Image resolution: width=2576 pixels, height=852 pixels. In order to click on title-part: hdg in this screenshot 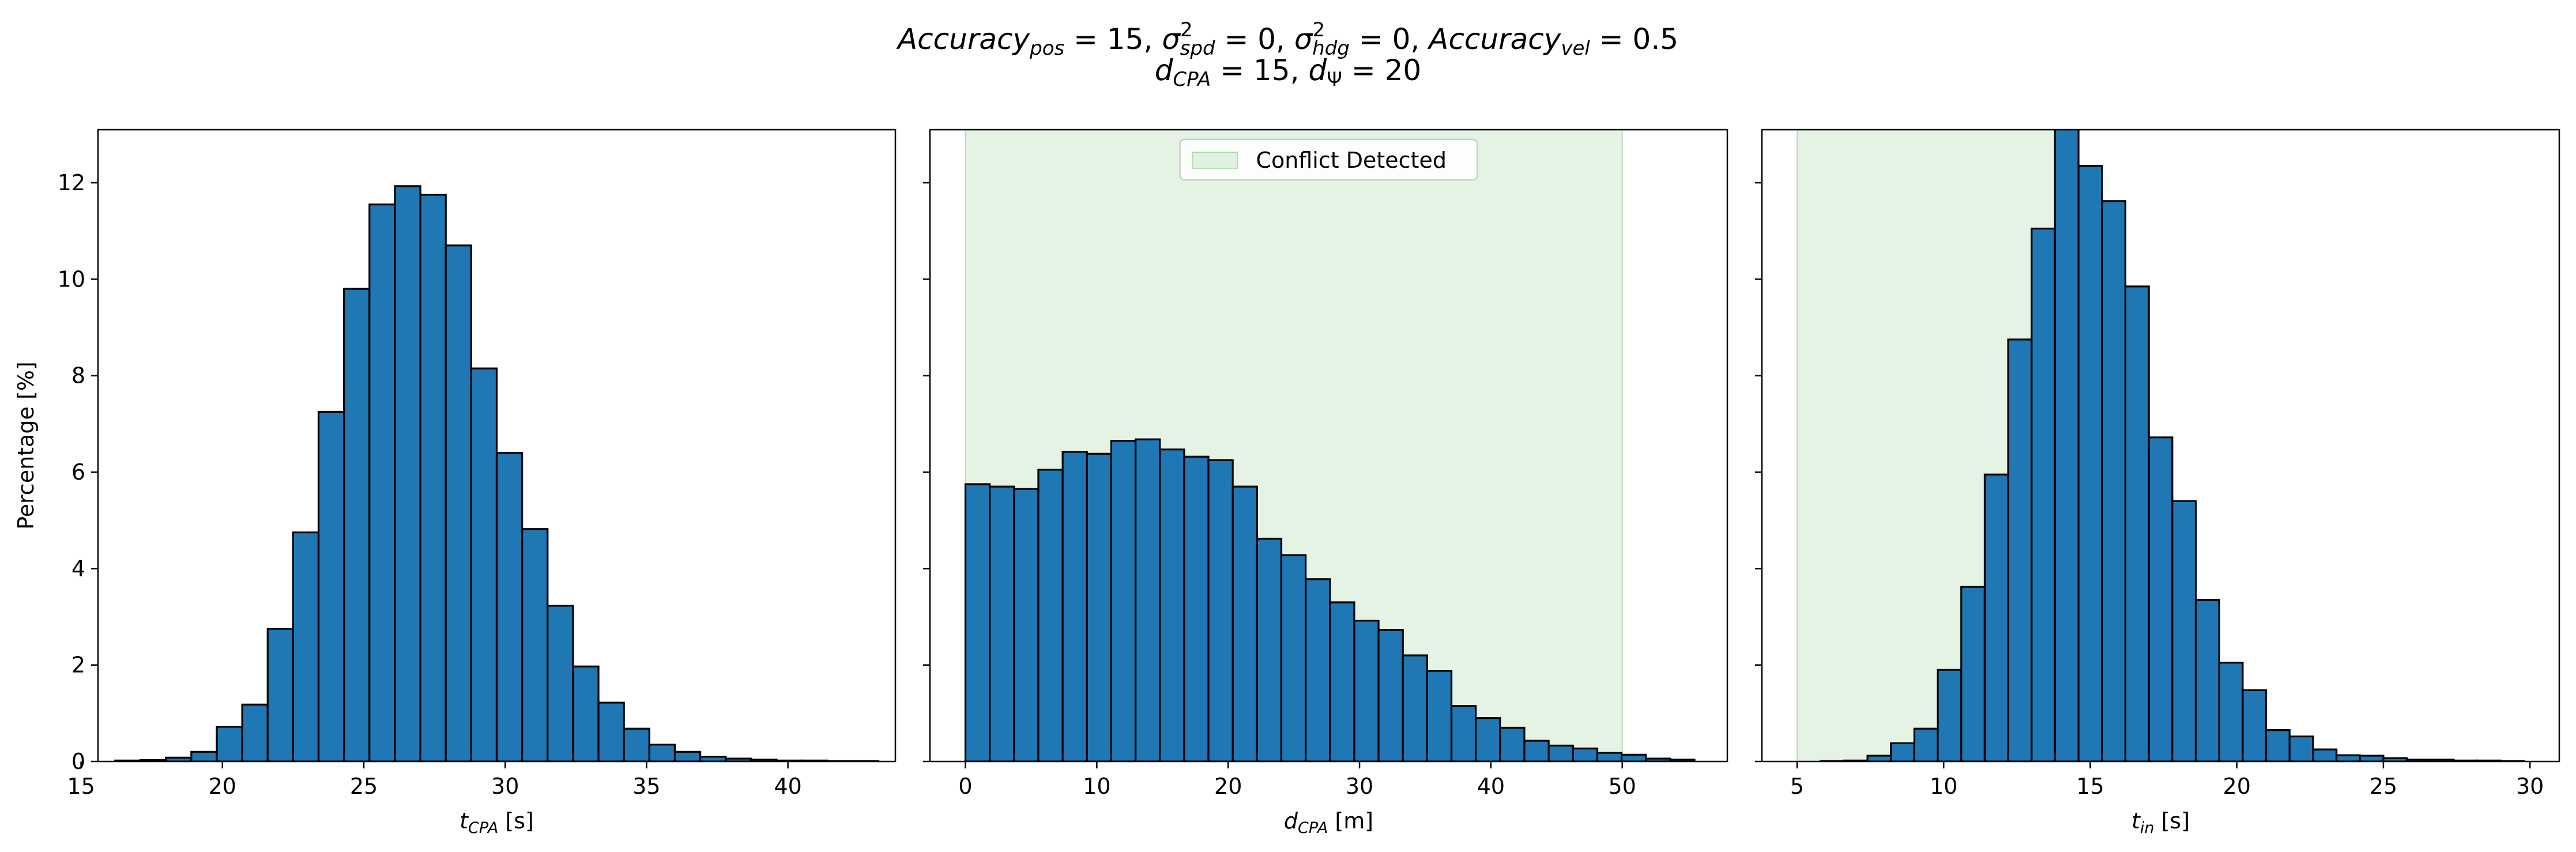, I will do `click(1331, 49)`.